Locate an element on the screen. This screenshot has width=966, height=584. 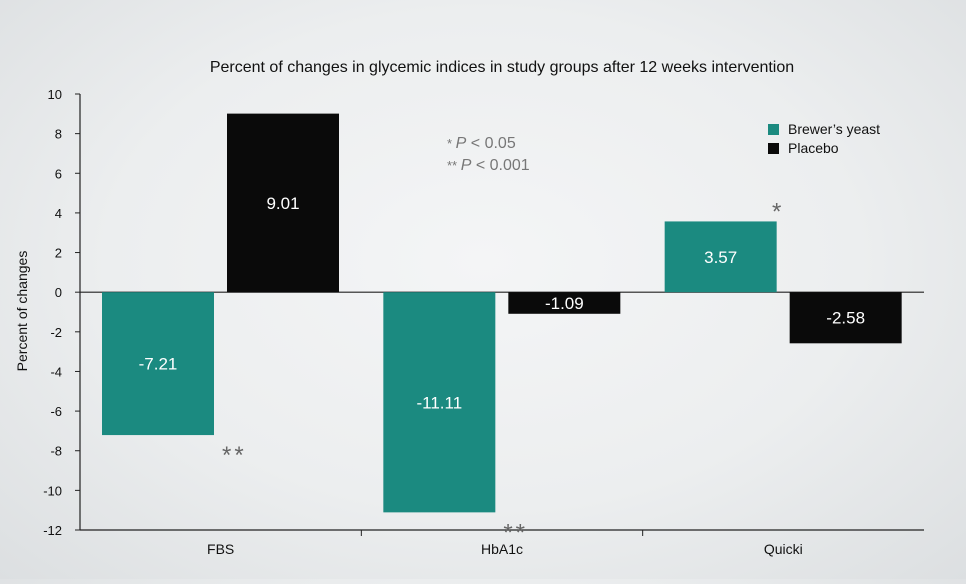
y-tick-label: 8 is located at coordinates (58, 134).